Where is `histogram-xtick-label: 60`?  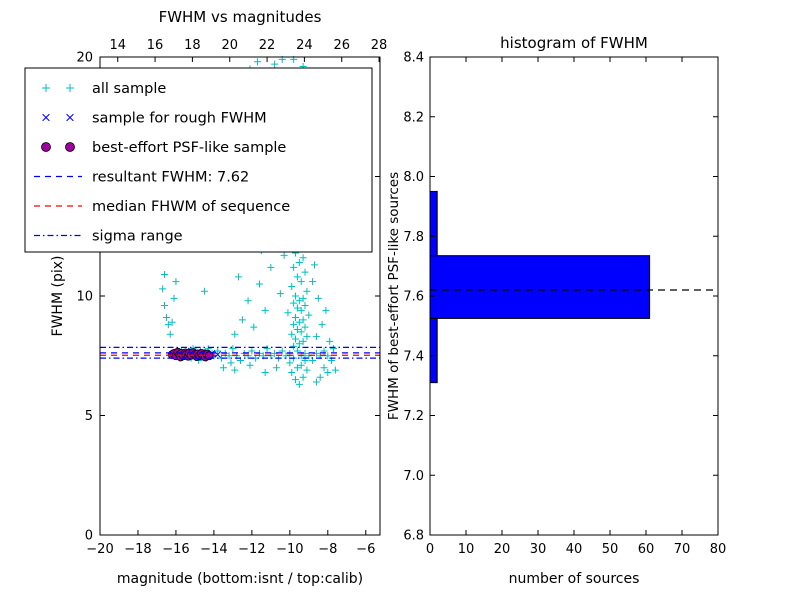
histogram-xtick-label: 60 is located at coordinates (646, 549).